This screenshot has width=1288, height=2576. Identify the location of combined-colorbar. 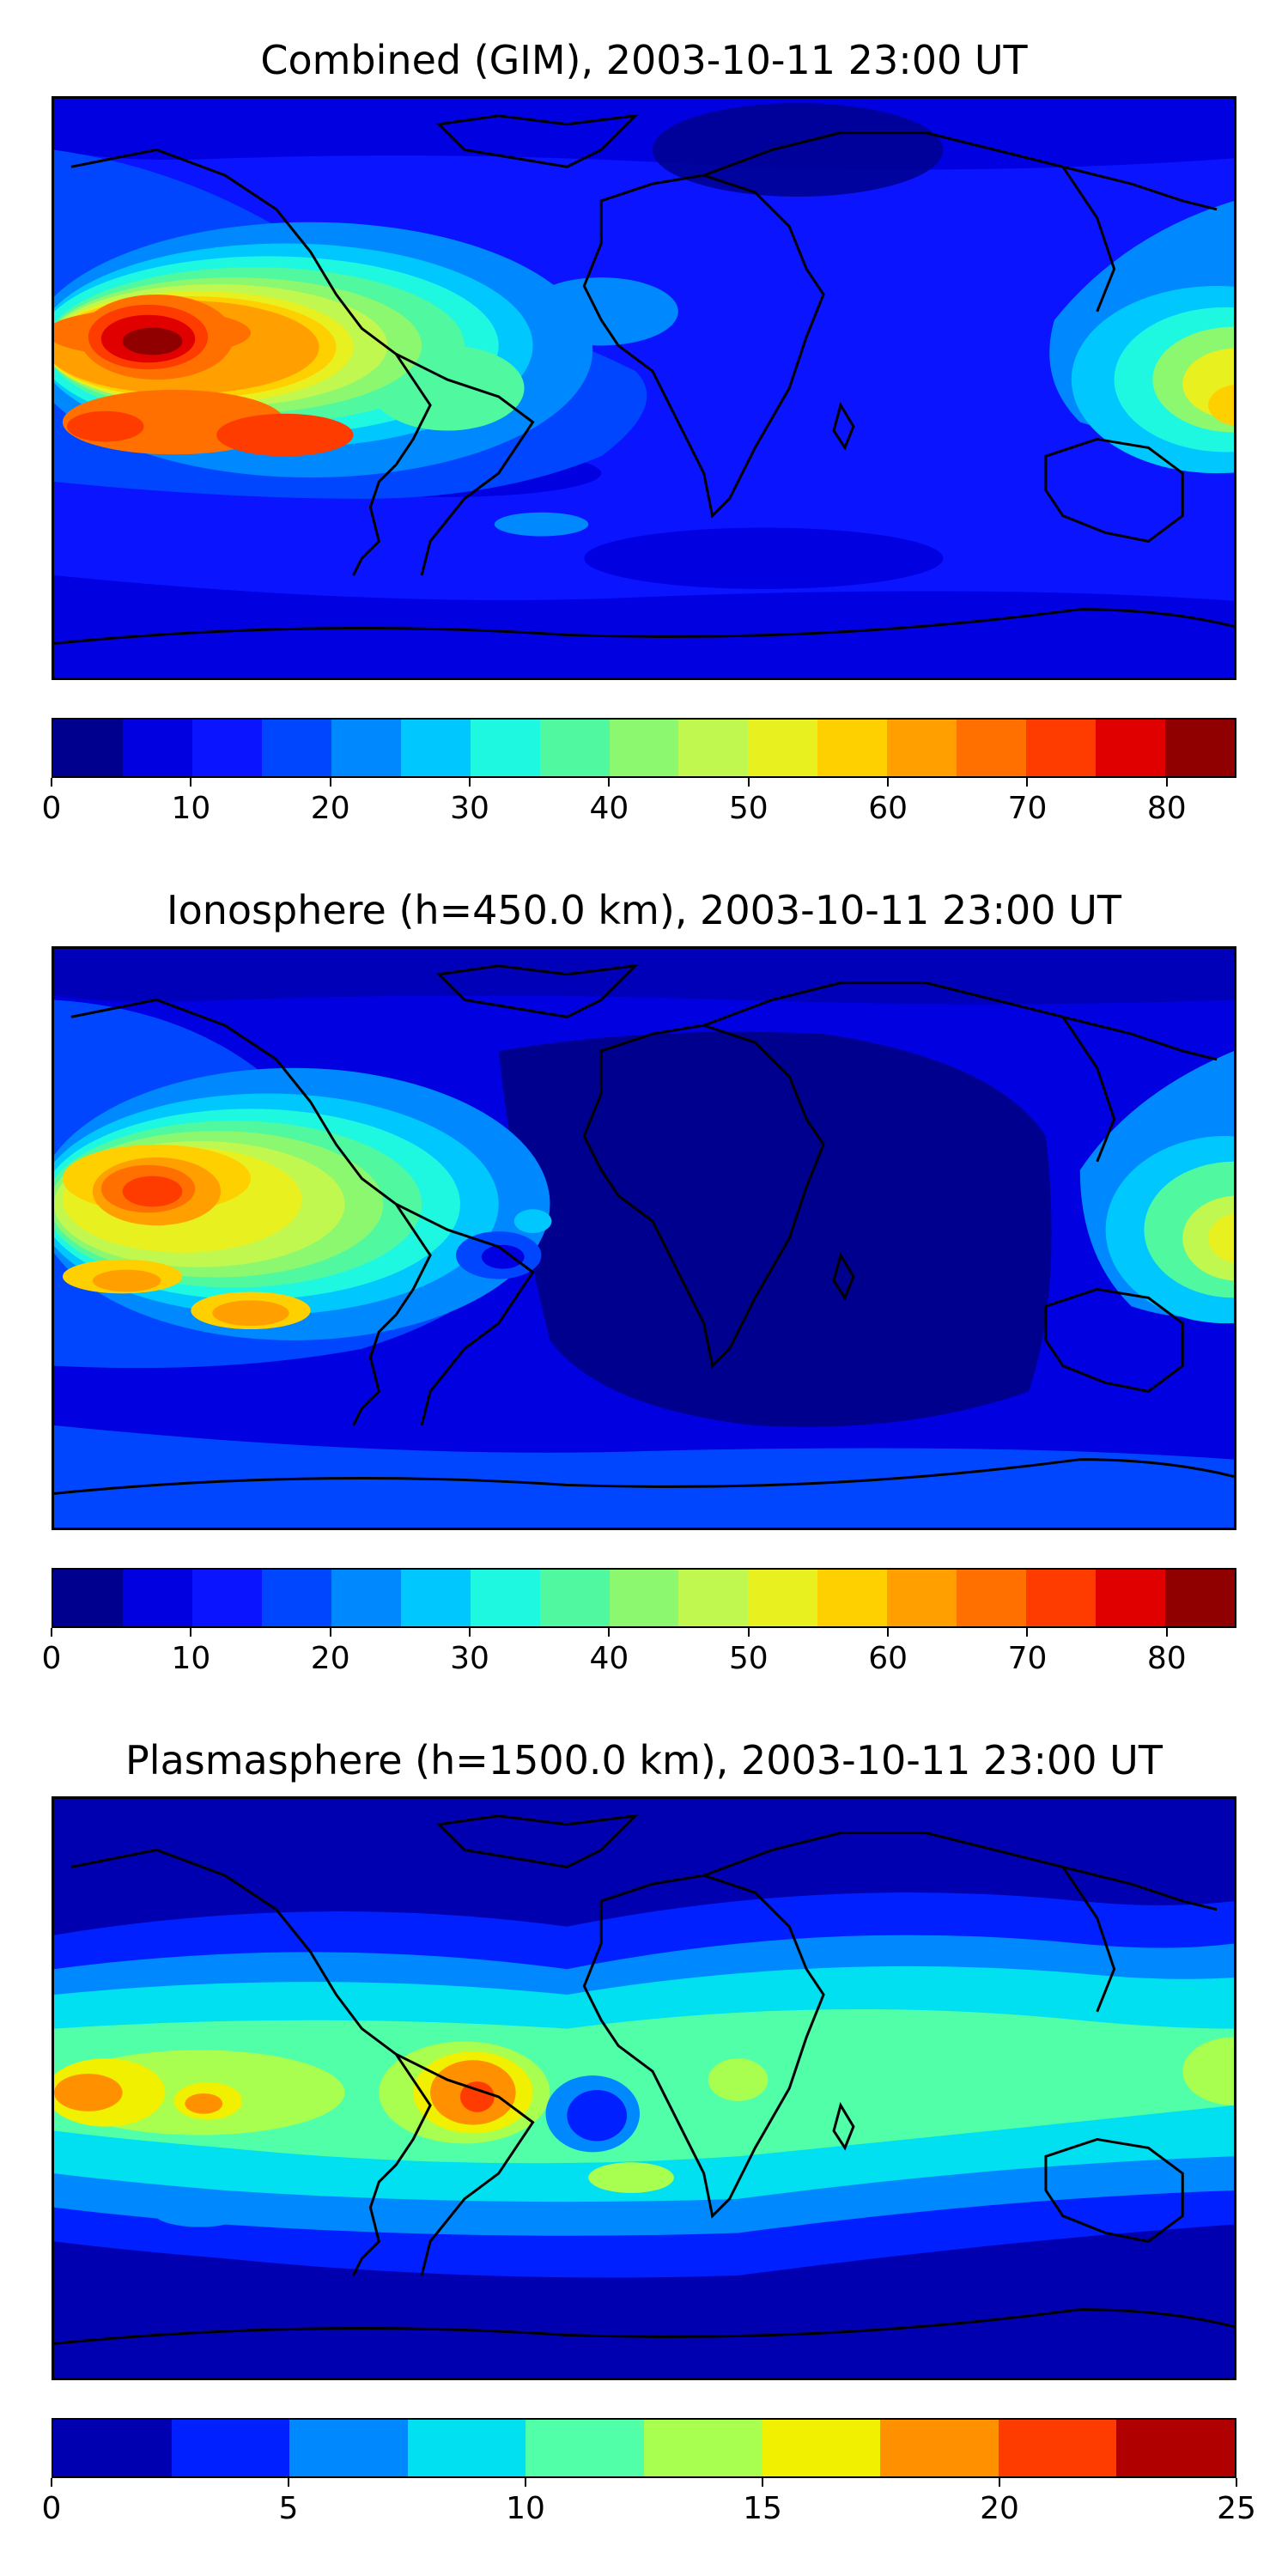
(644, 748).